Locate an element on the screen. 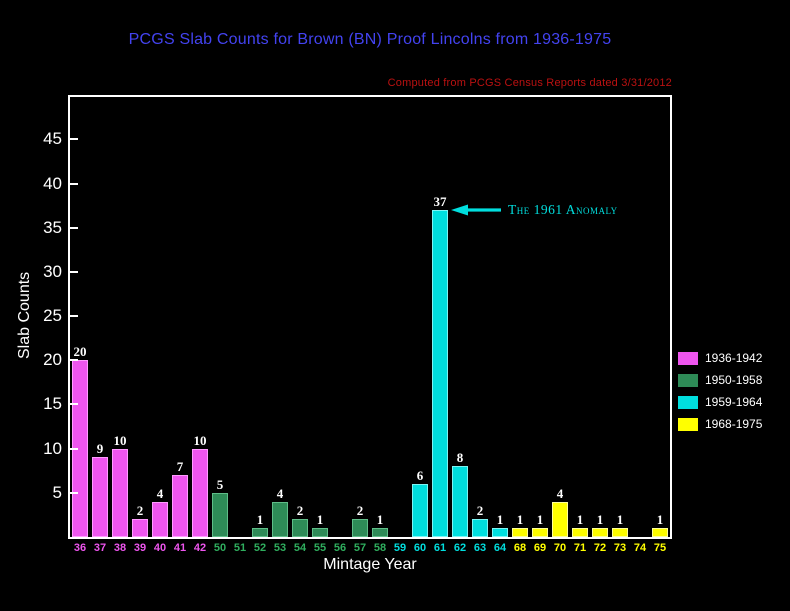 This screenshot has height=611, width=790. x-tick-label: 53 is located at coordinates (280, 548).